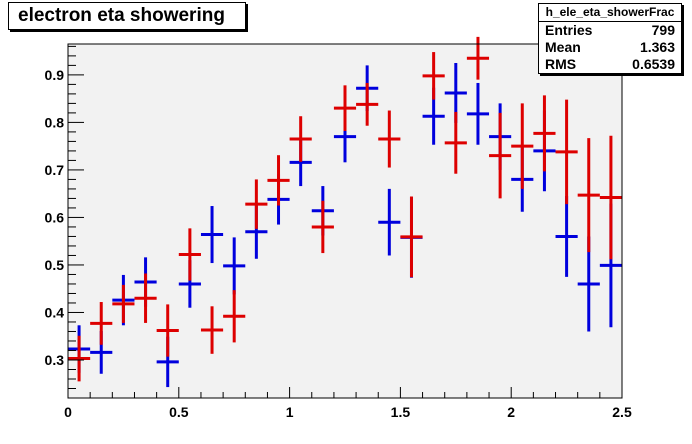 The image size is (692, 444). What do you see at coordinates (657, 47) in the screenshot?
I see `mean-value: 1.363` at bounding box center [657, 47].